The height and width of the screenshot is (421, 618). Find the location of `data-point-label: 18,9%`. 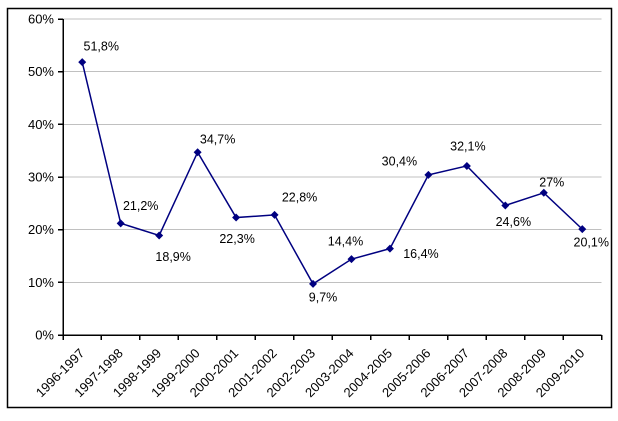

data-point-label: 18,9% is located at coordinates (172, 257).